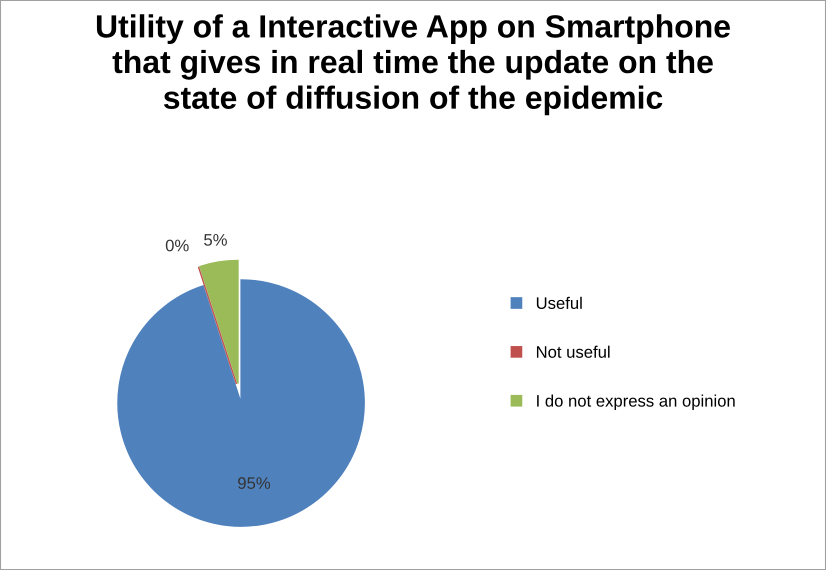  I want to click on chart-title: Utility of a Interactive App on Smartphone that gives in real time the update on the state of diffusion of the epidemic, so click(413, 65).